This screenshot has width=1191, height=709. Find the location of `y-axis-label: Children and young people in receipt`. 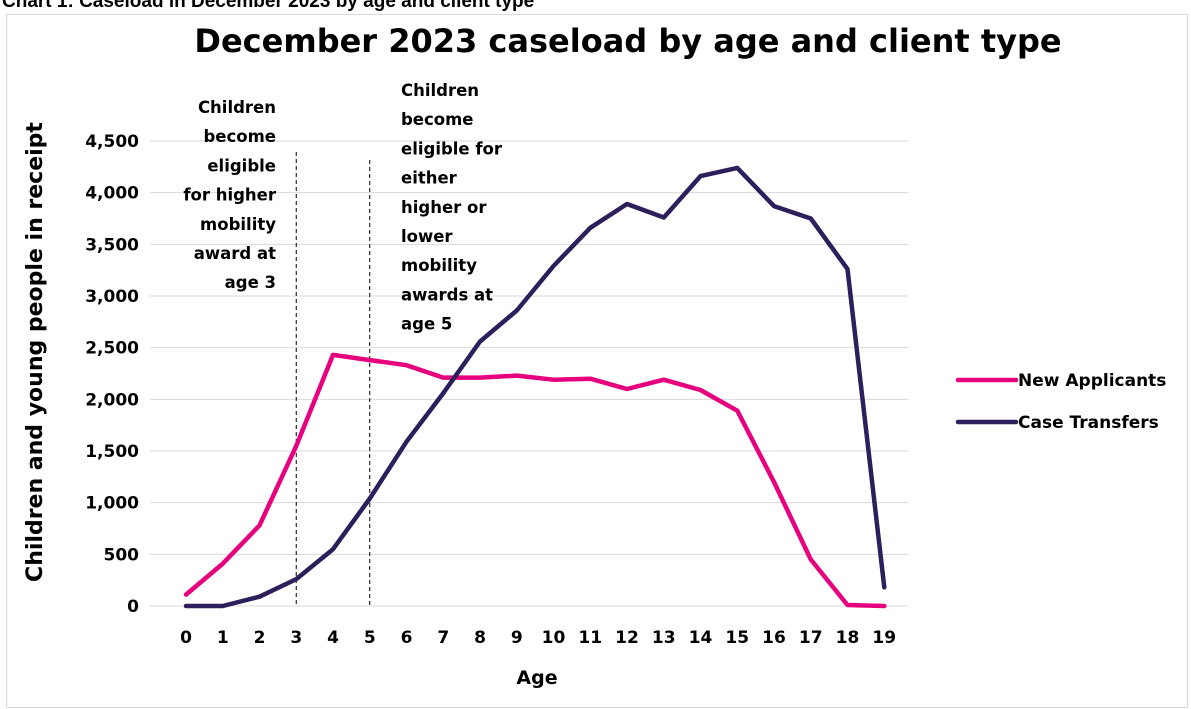

y-axis-label: Children and young people in receipt is located at coordinates (35, 352).